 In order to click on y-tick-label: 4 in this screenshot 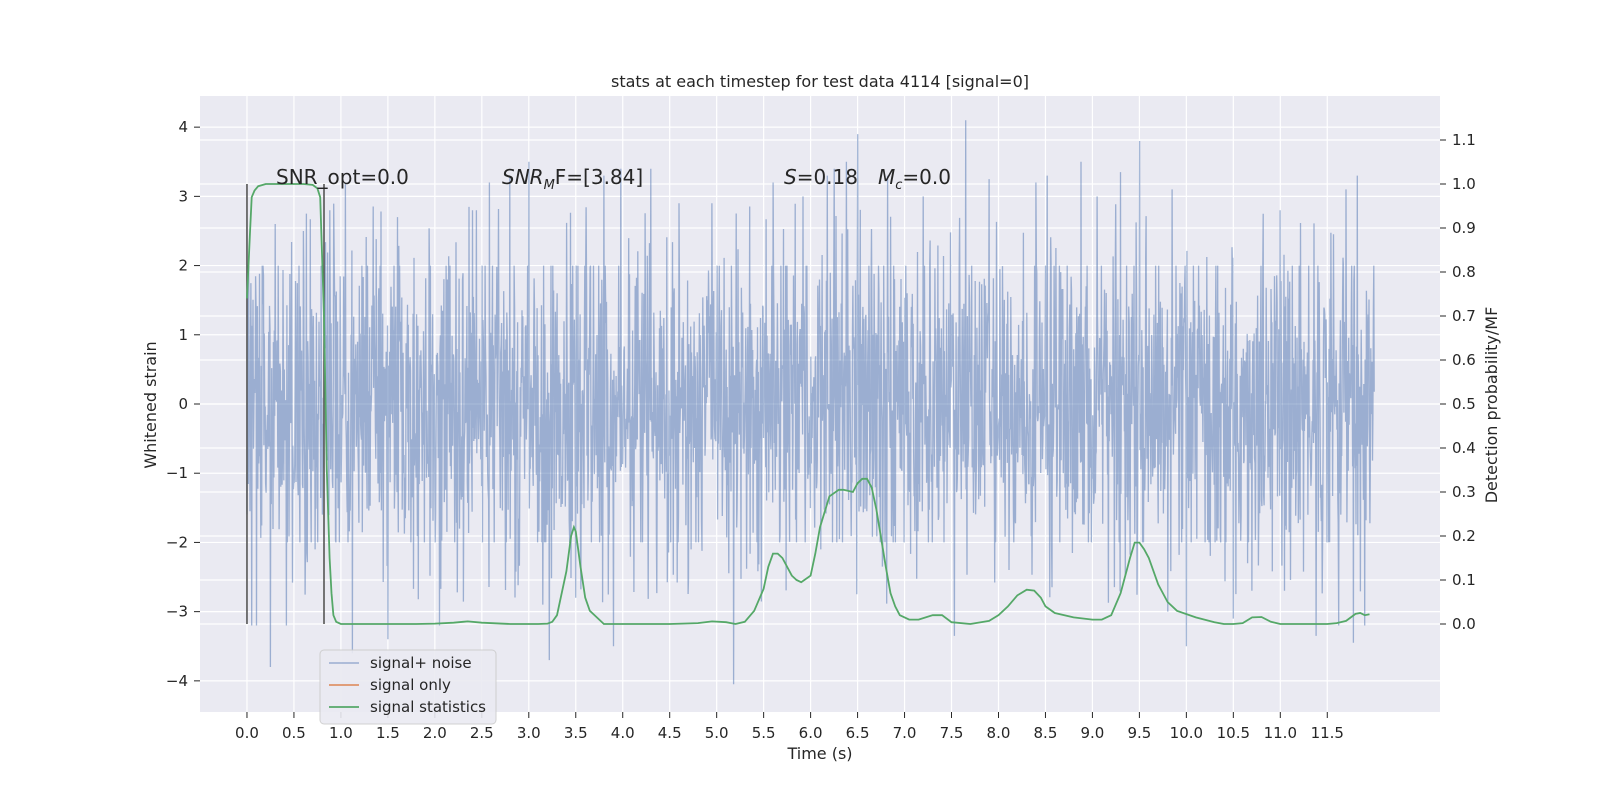, I will do `click(183, 127)`.